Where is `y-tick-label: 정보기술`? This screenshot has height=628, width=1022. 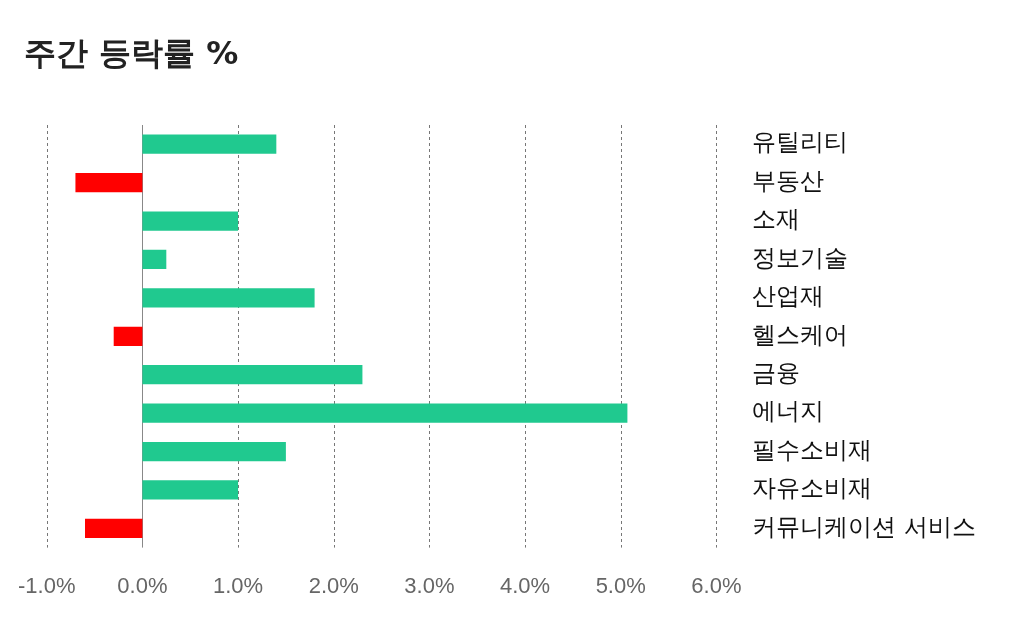 y-tick-label: 정보기술 is located at coordinates (800, 257).